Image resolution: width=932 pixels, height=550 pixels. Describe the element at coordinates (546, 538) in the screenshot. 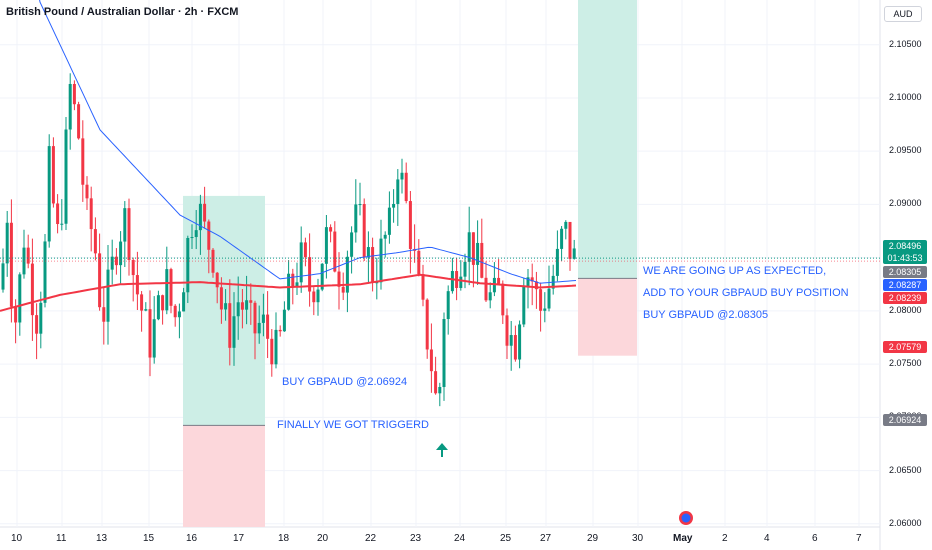

I see `x-tick-label: 27` at that location.